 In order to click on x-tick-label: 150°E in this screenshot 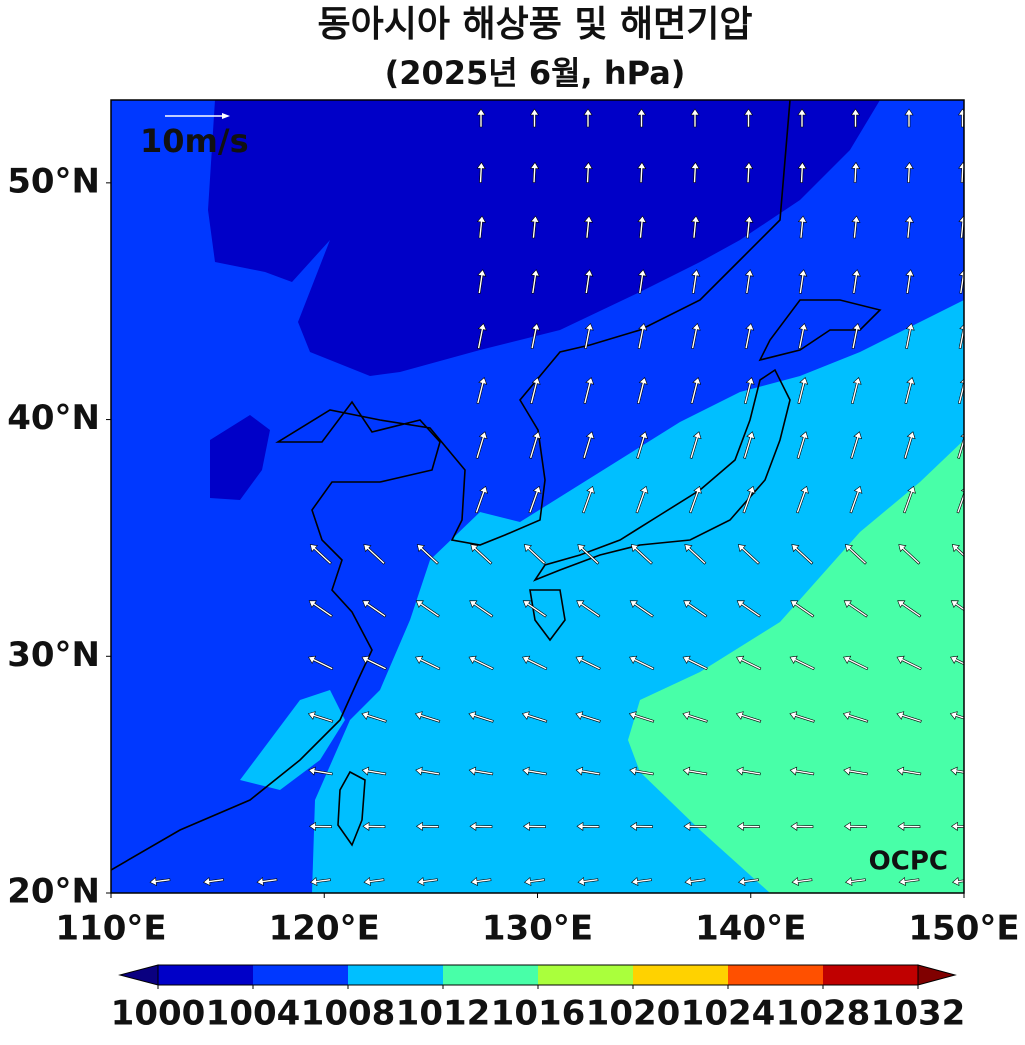, I will do `click(963, 929)`.